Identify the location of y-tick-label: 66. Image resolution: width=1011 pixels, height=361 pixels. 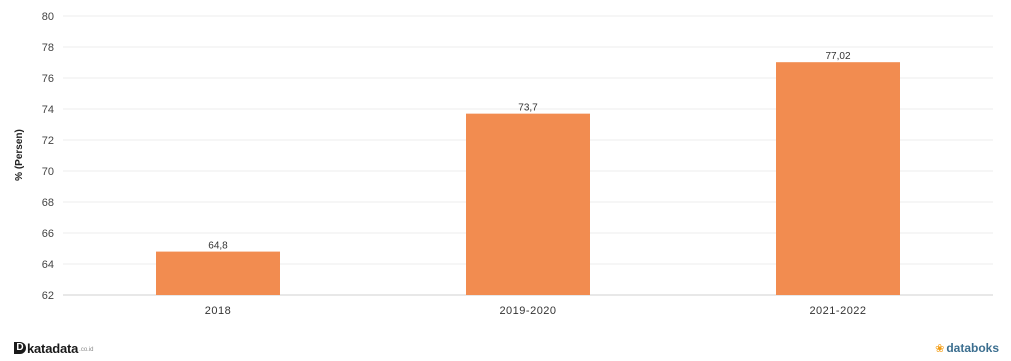
(48, 234).